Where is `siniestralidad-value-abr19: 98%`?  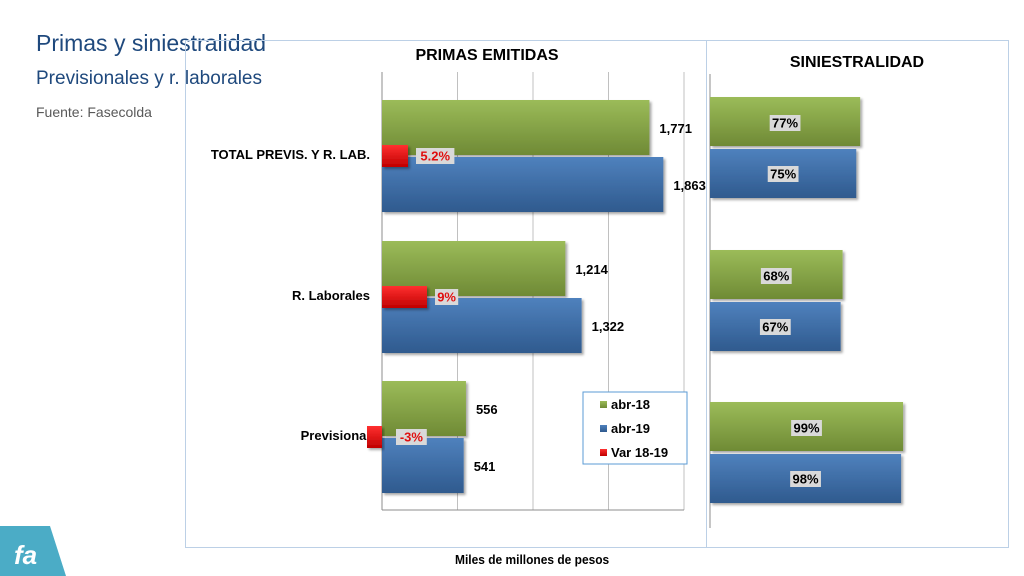 siniestralidad-value-abr19: 98% is located at coordinates (806, 479).